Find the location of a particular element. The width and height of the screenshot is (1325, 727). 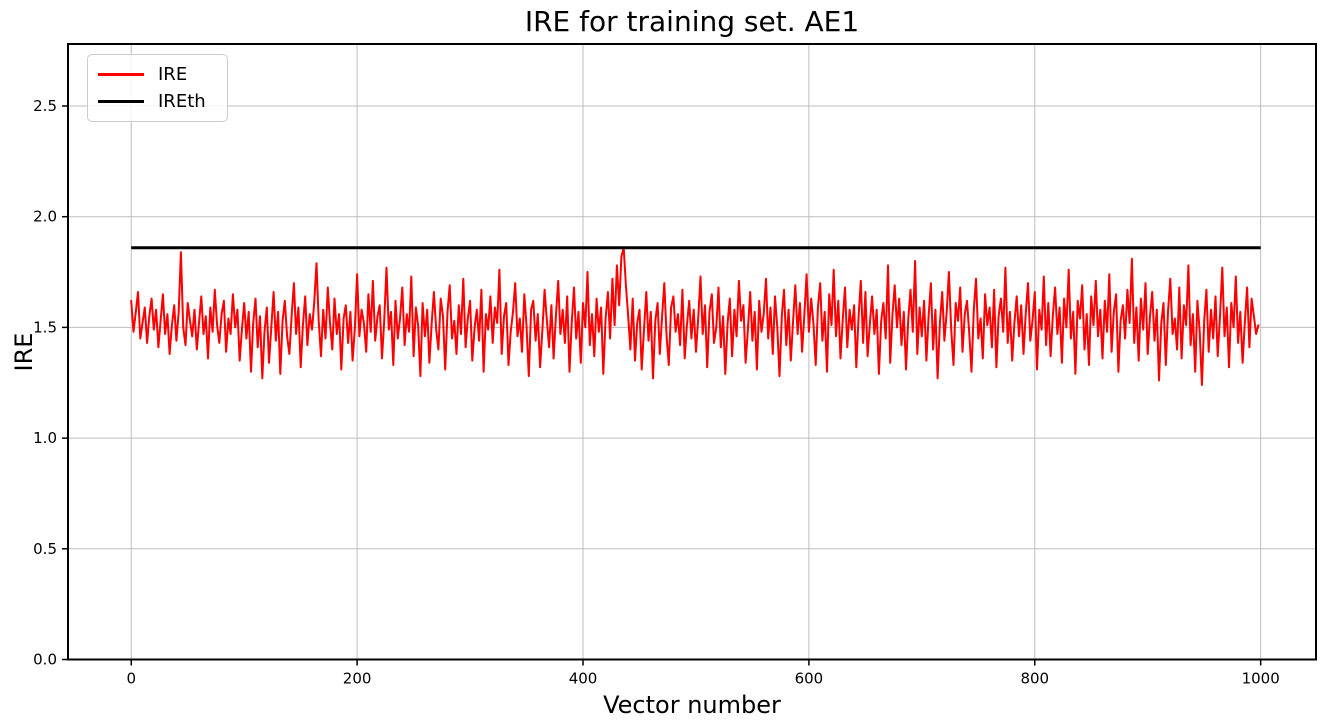

x-axis-label: Vector number is located at coordinates (692, 705).